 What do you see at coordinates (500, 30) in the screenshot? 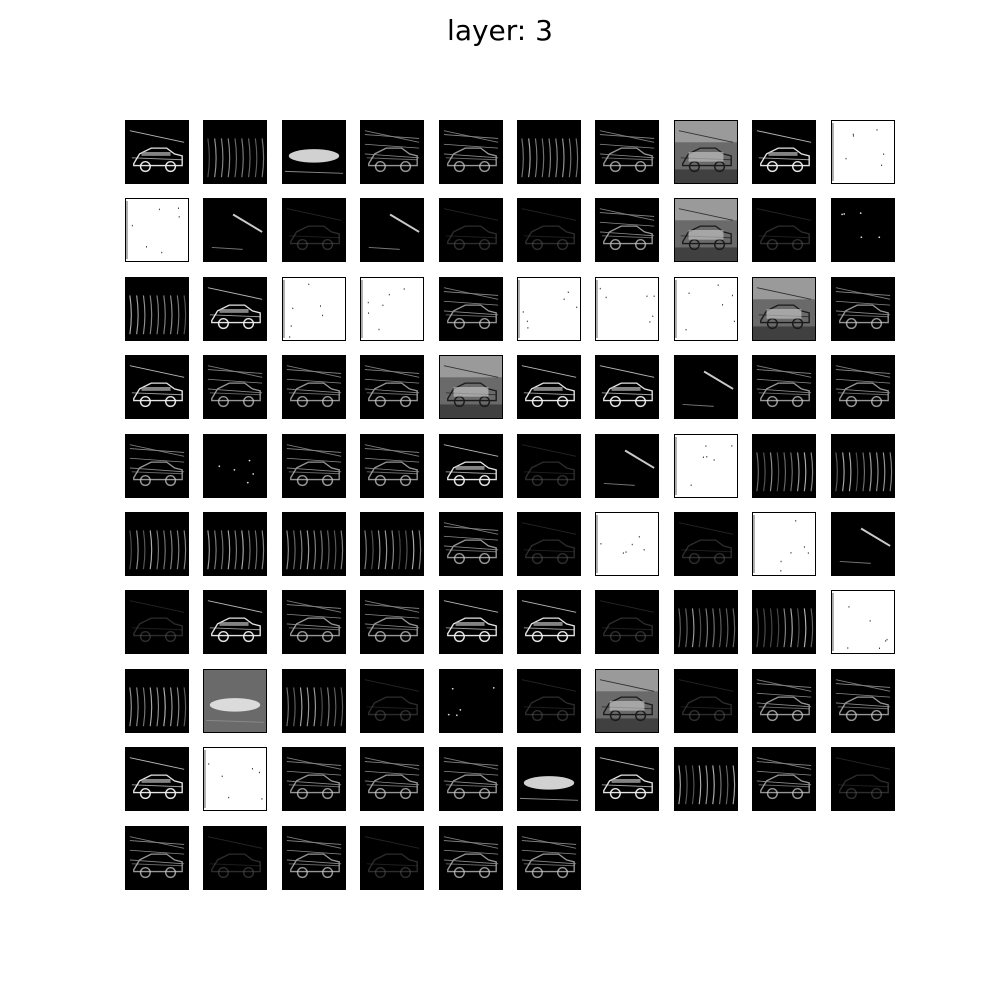
I see `figure-title: layer: 3` at bounding box center [500, 30].